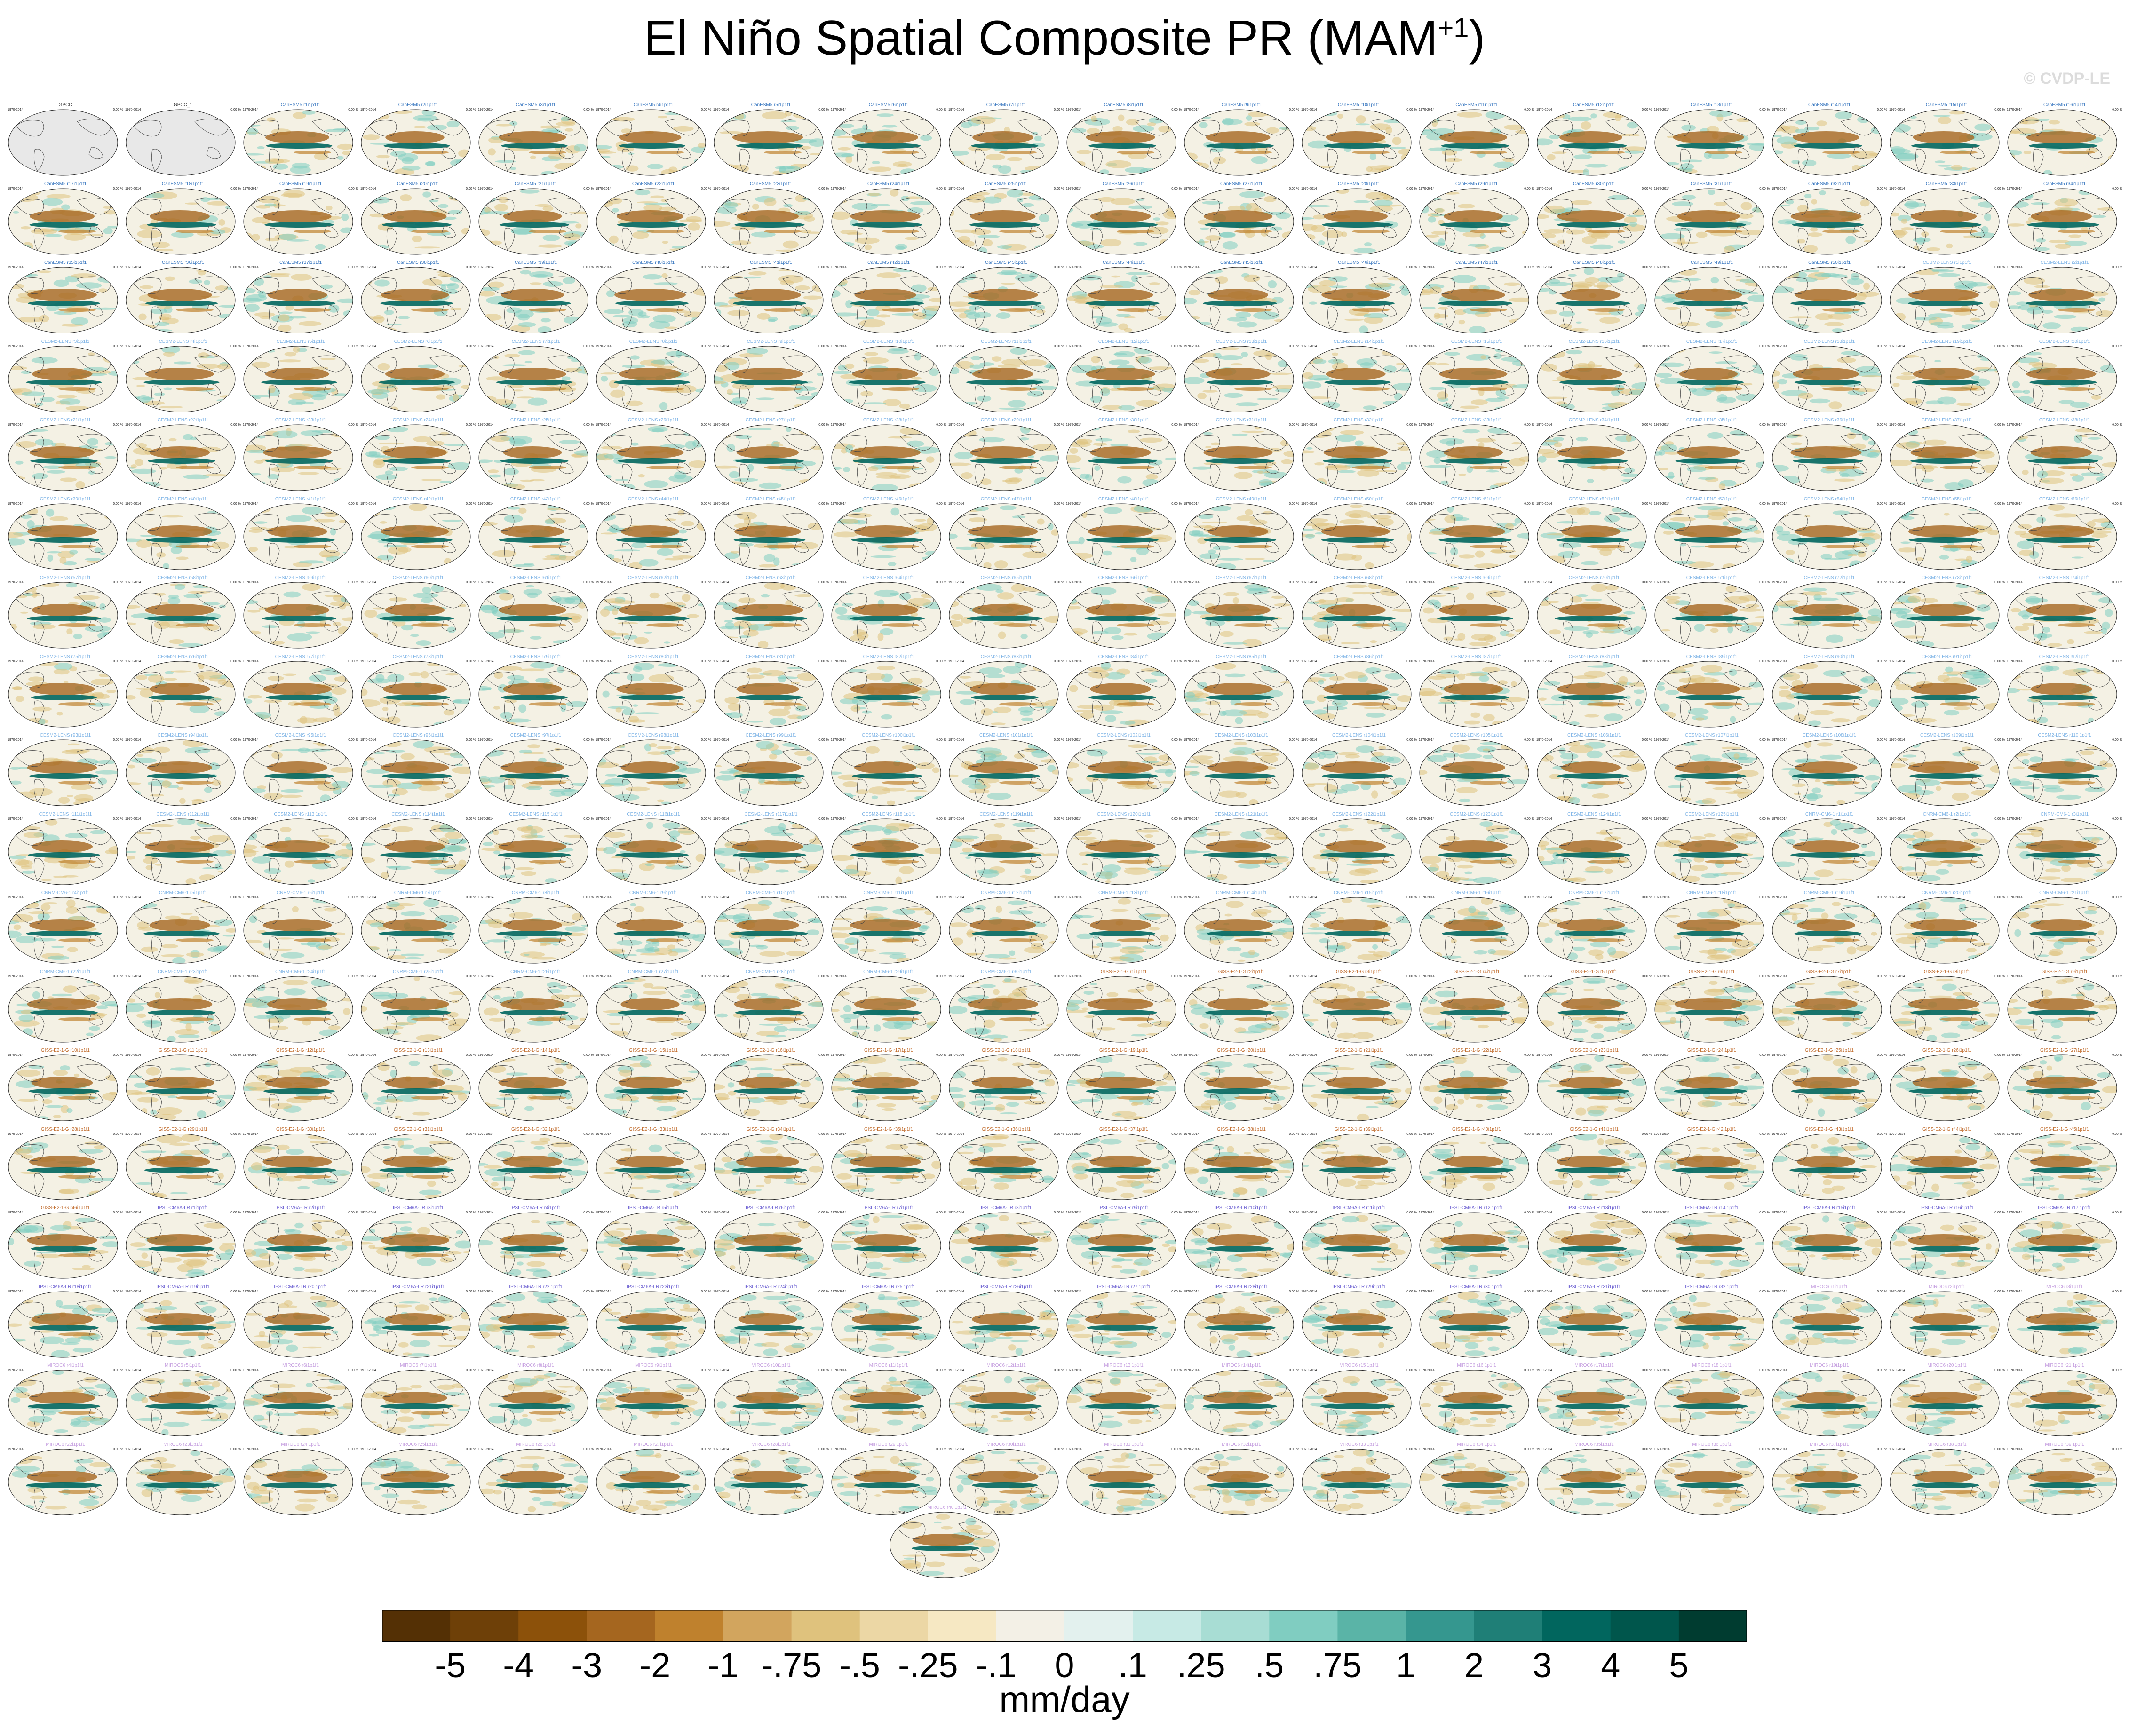 Image resolution: width=2129 pixels, height=1736 pixels. What do you see at coordinates (183, 1287) in the screenshot?
I see `panel-title: IPSL-CM6A-LR r19i1p1f1` at bounding box center [183, 1287].